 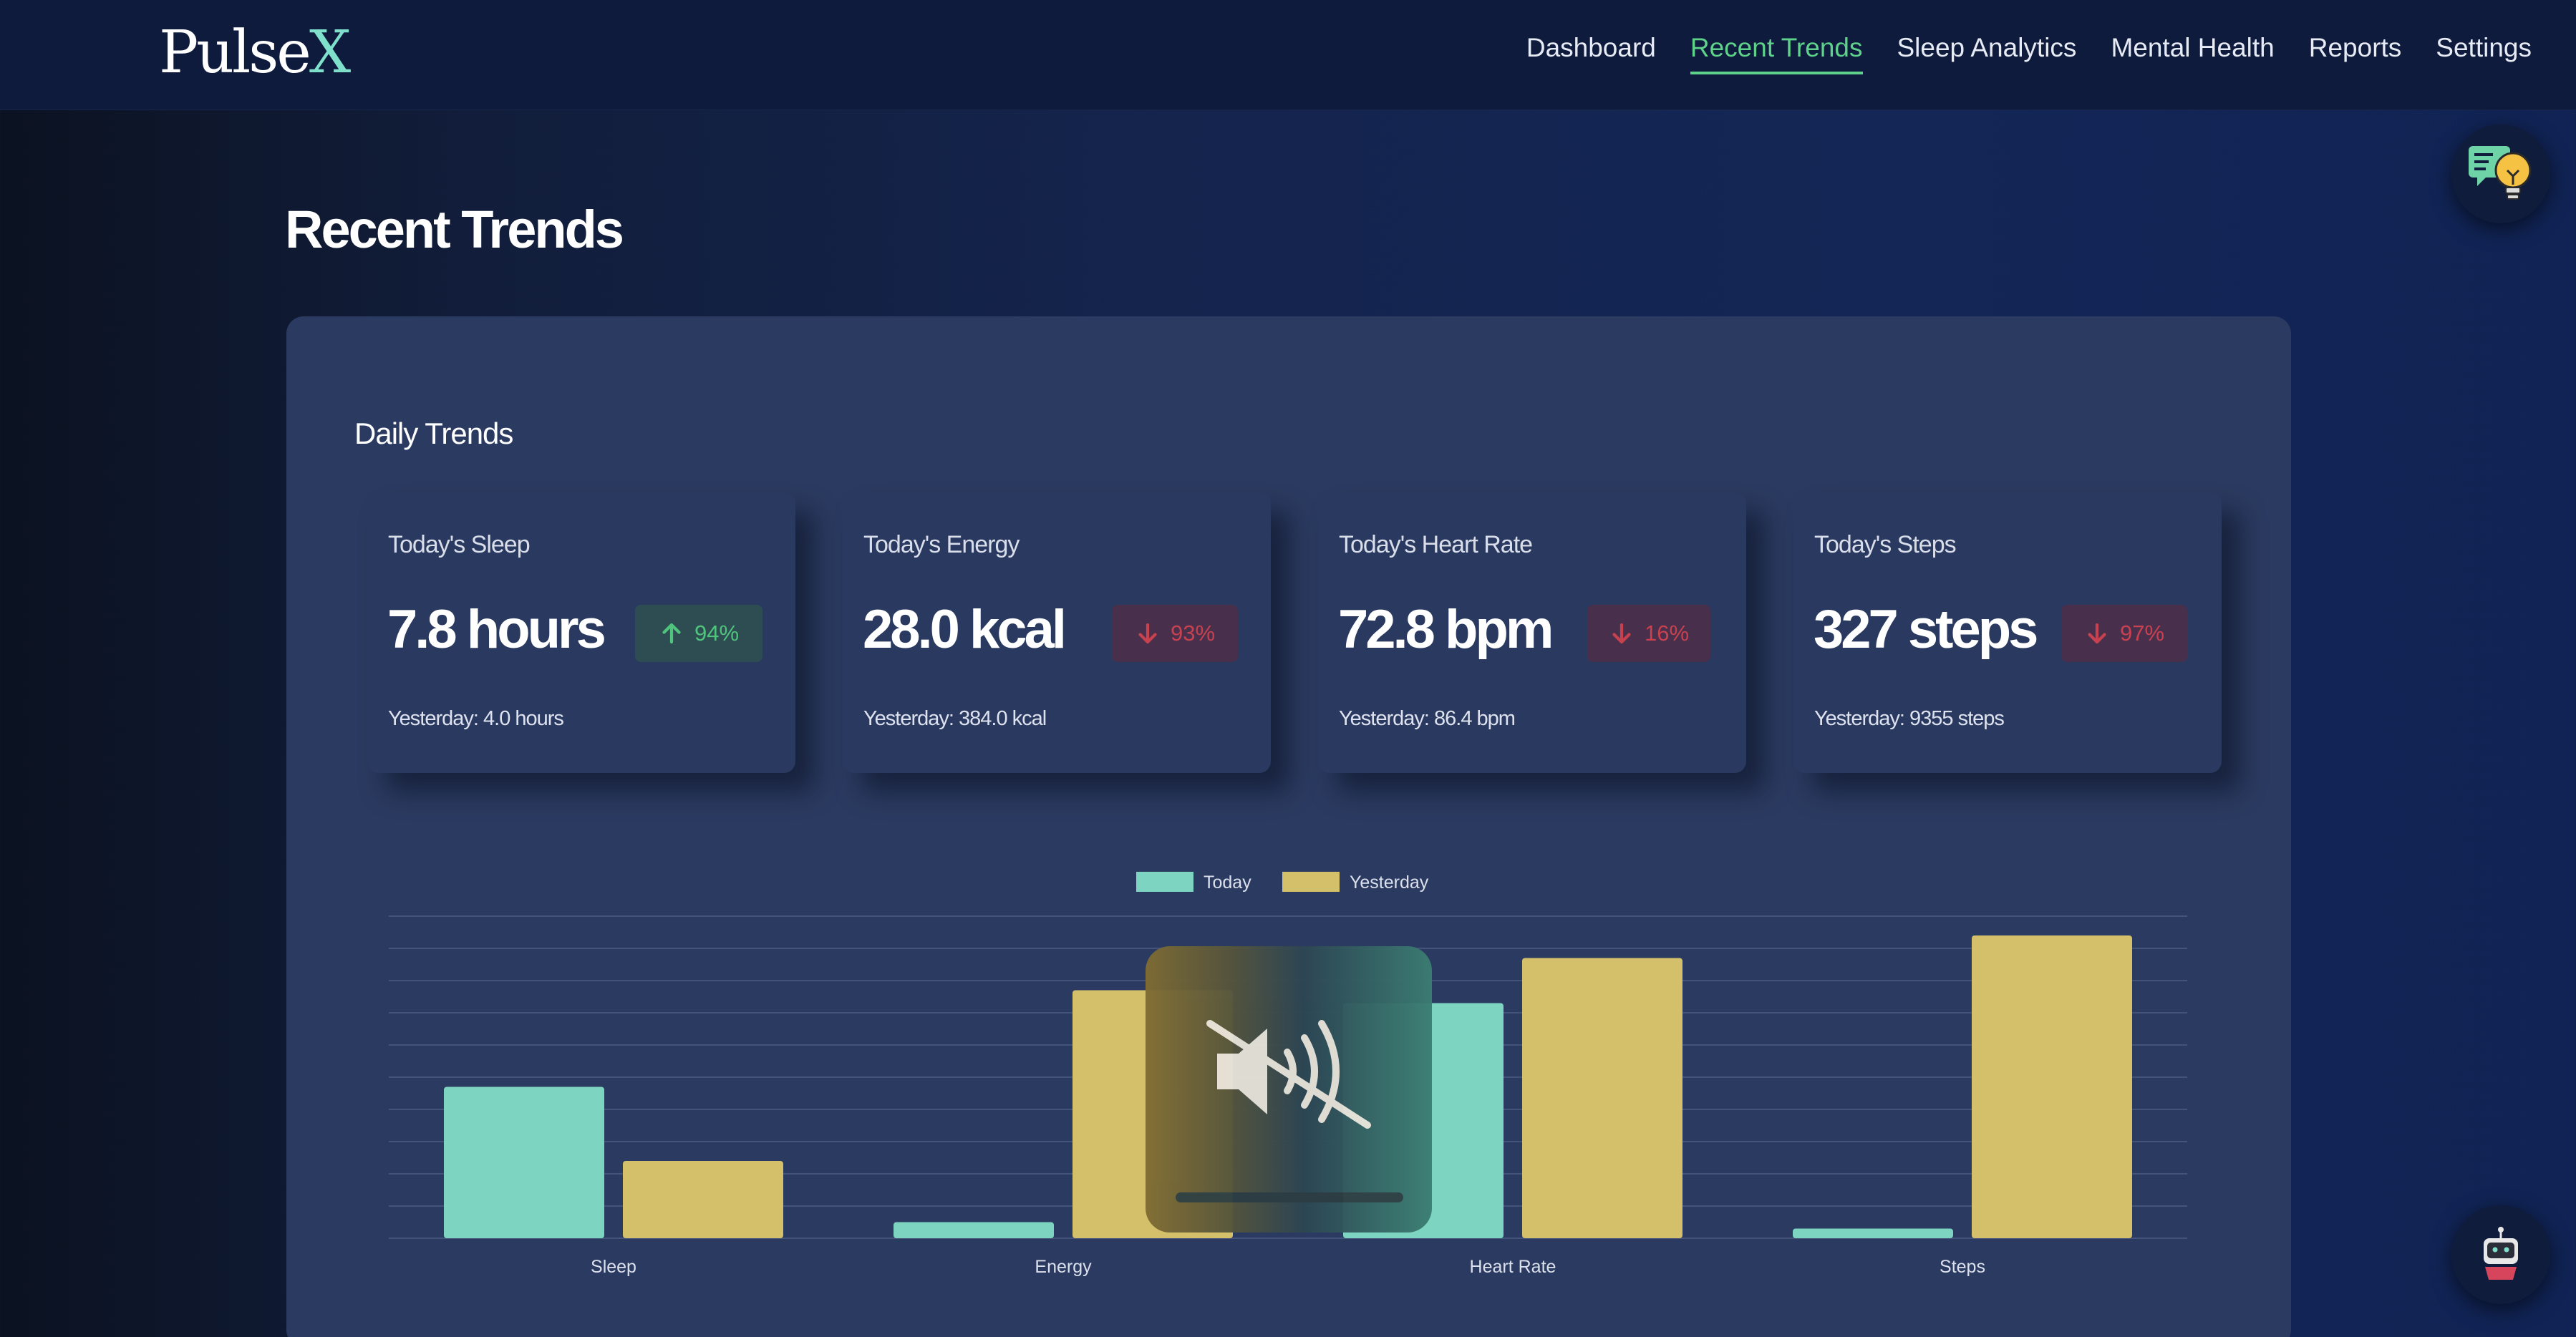 What do you see at coordinates (1886, 544) in the screenshot?
I see `card-label: Today's Steps` at bounding box center [1886, 544].